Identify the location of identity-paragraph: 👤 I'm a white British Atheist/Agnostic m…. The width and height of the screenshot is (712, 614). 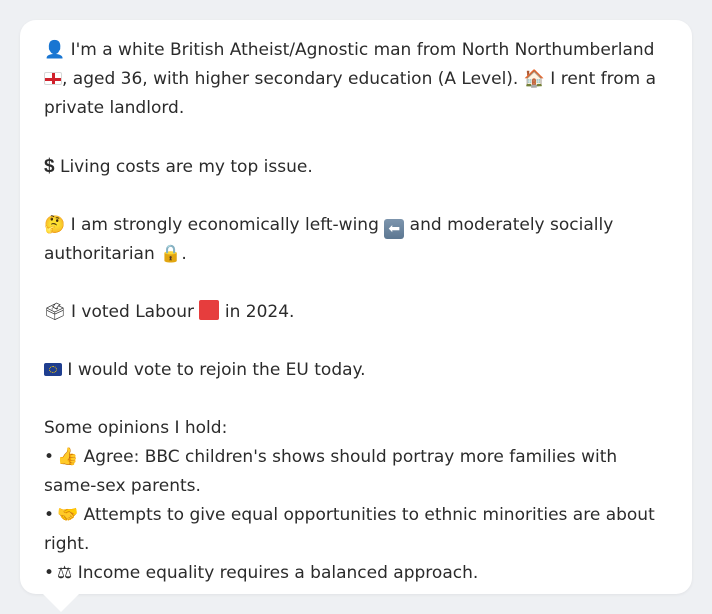
(356, 79).